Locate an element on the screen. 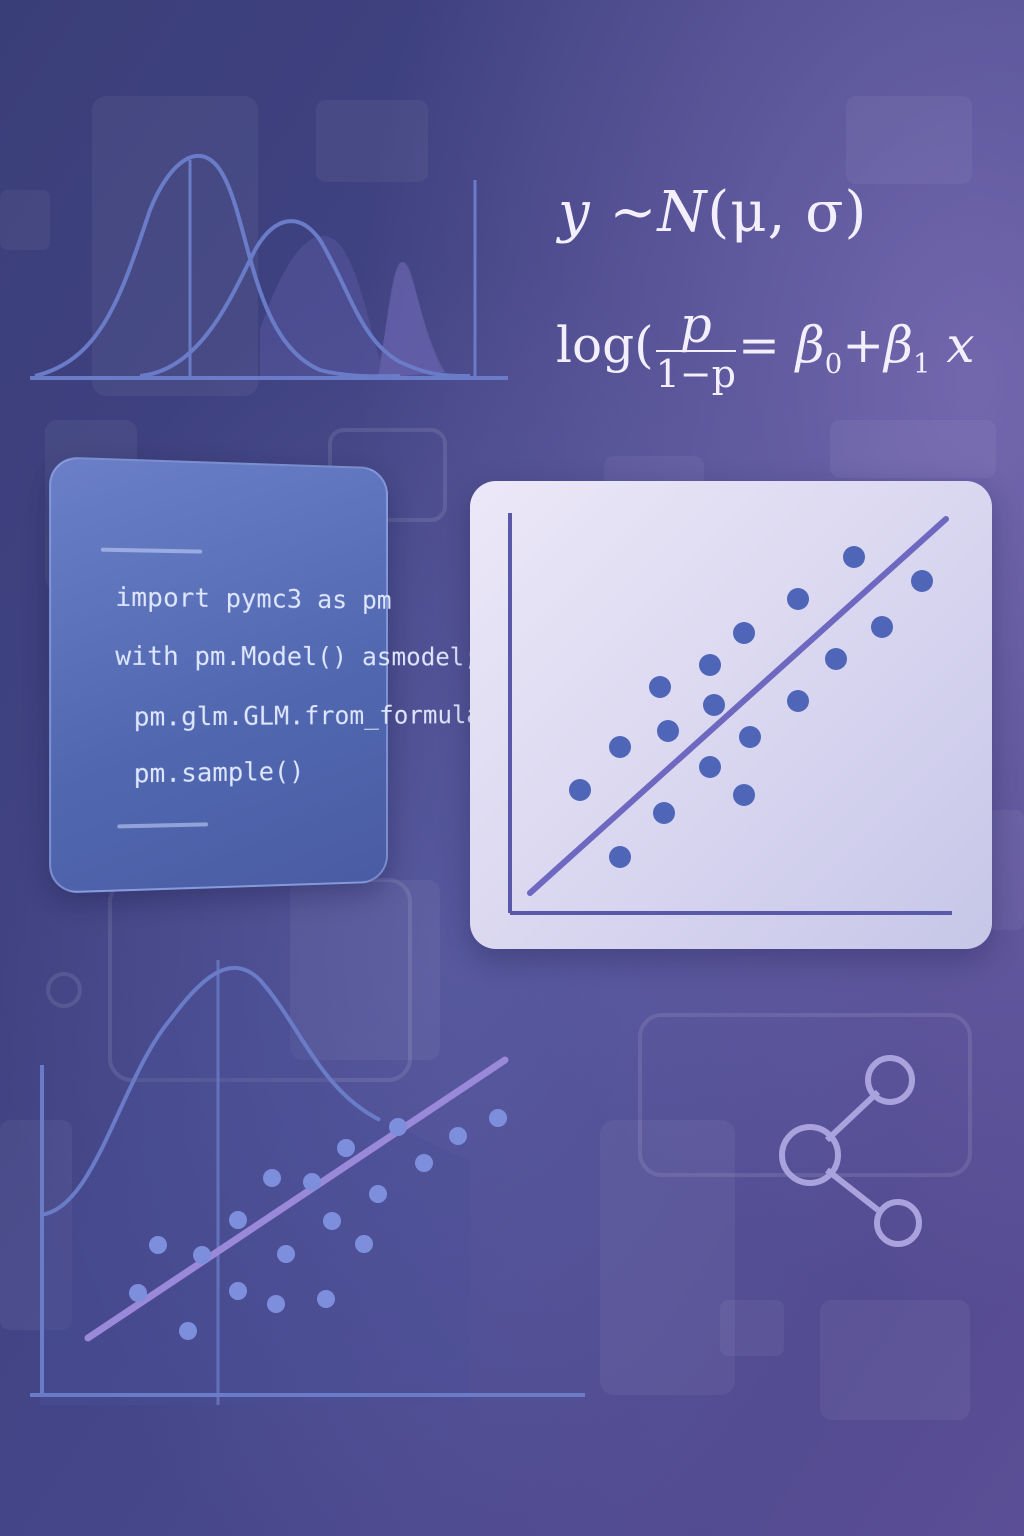  fraction: p 1−p is located at coordinates (696, 349).